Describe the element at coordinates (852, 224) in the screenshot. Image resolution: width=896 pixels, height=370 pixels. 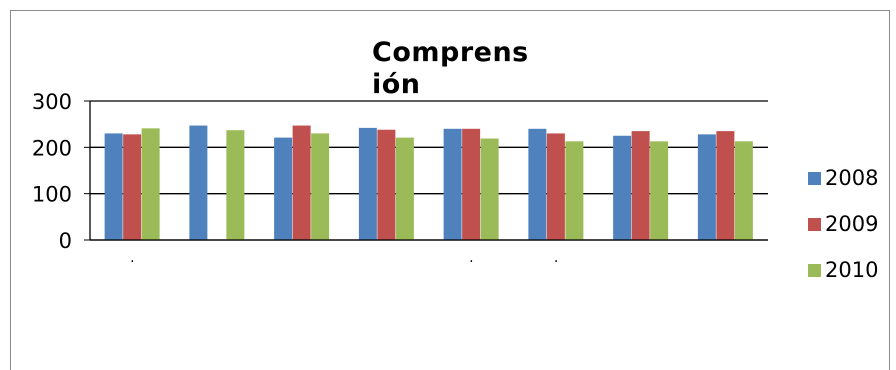
I see `legend-label-2009: 2009` at that location.